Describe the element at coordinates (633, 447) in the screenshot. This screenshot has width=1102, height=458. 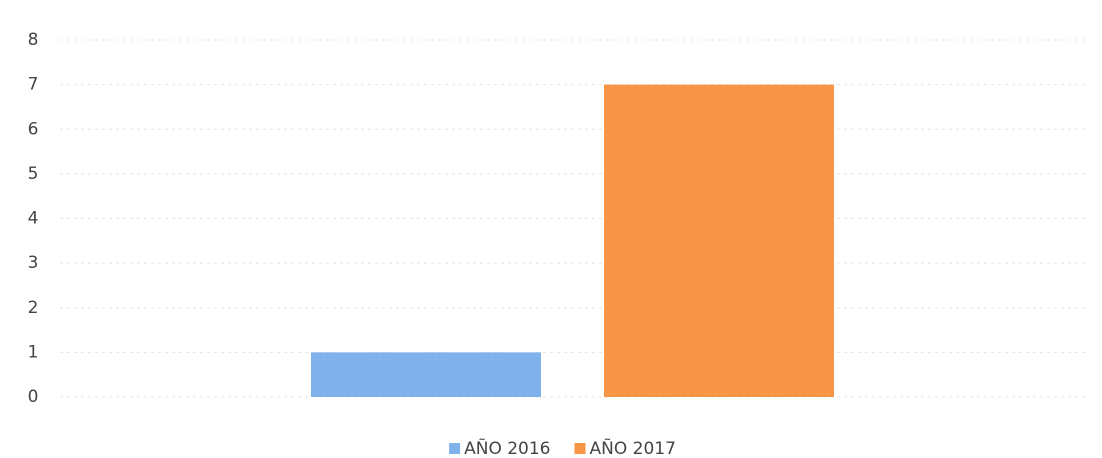
I see `legend-label: AÑO 2017` at that location.